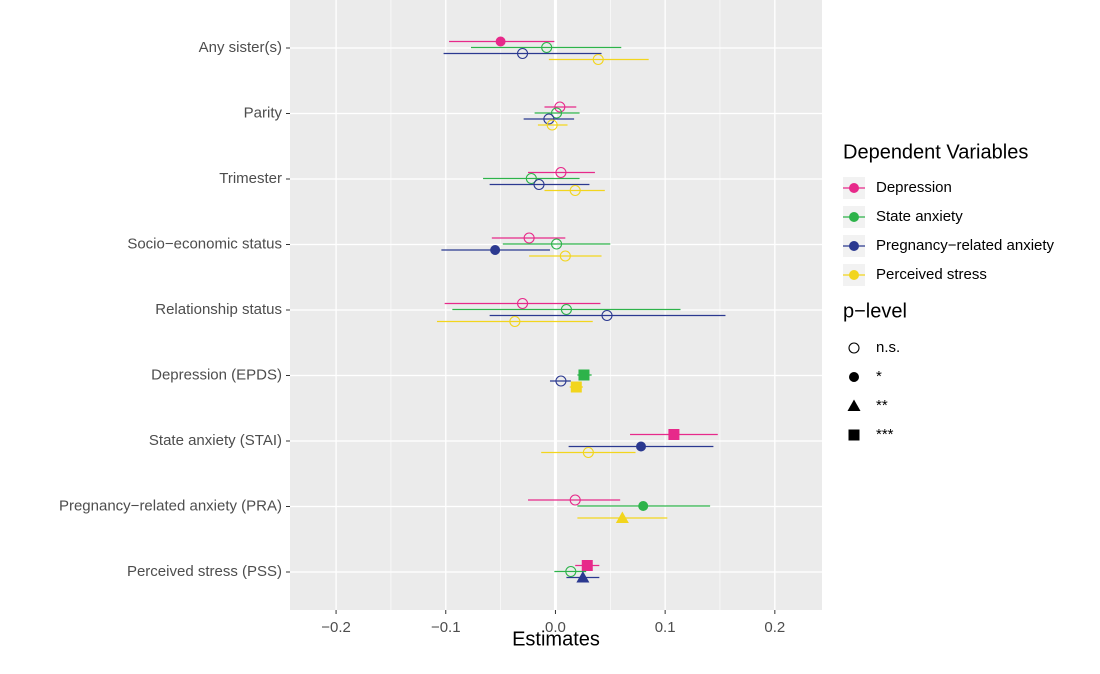 Image resolution: width=1100 pixels, height=674 pixels. I want to click on x-tick-label: 0.0, so click(555, 627).